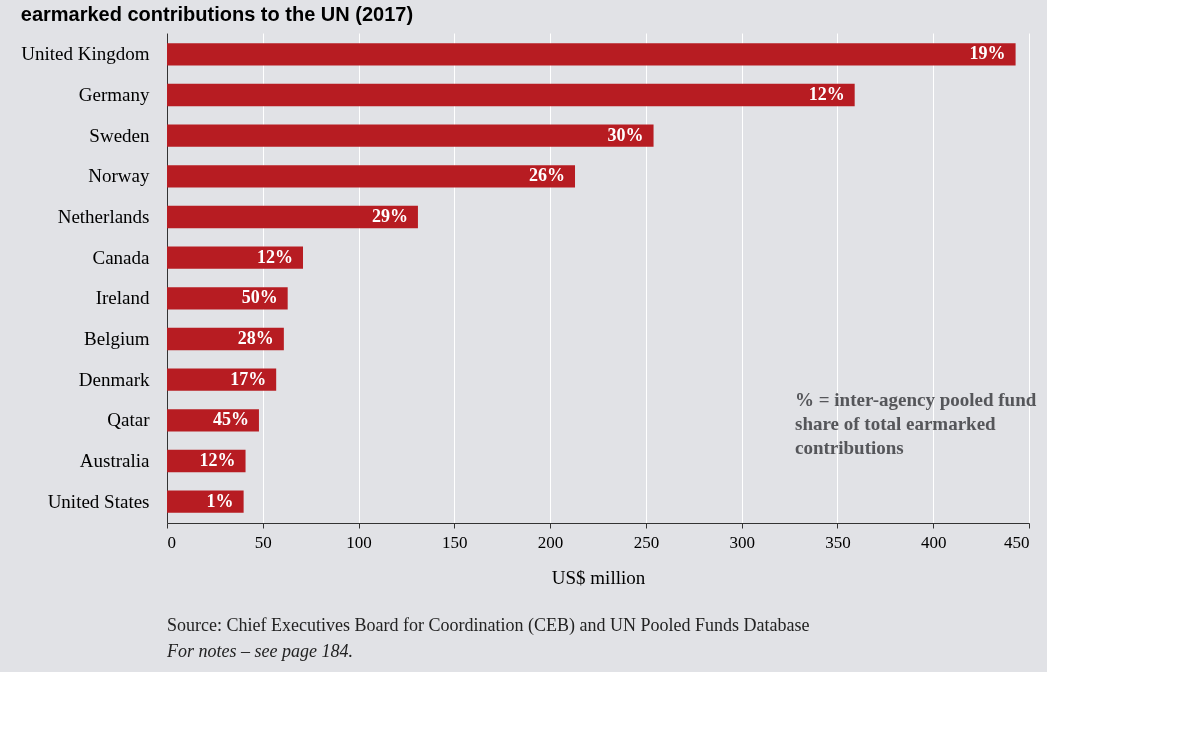 This screenshot has width=1185, height=737. I want to click on source-note: Source: Chief Executives Board for Coordination (CEB) and UN Pooled Funds Database, so click(488, 625).